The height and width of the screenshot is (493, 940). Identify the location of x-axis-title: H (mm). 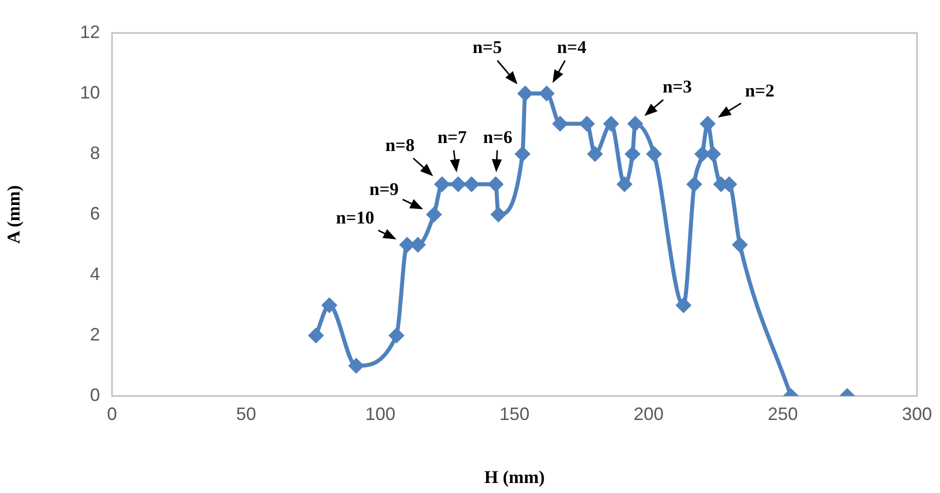
(514, 476).